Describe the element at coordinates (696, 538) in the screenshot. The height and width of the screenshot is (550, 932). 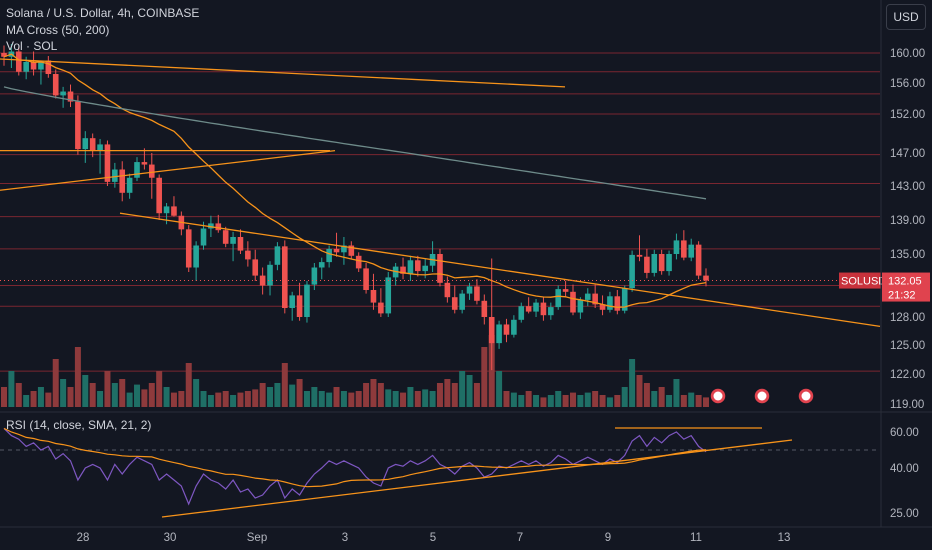
I see `time-axis-label: 11` at that location.